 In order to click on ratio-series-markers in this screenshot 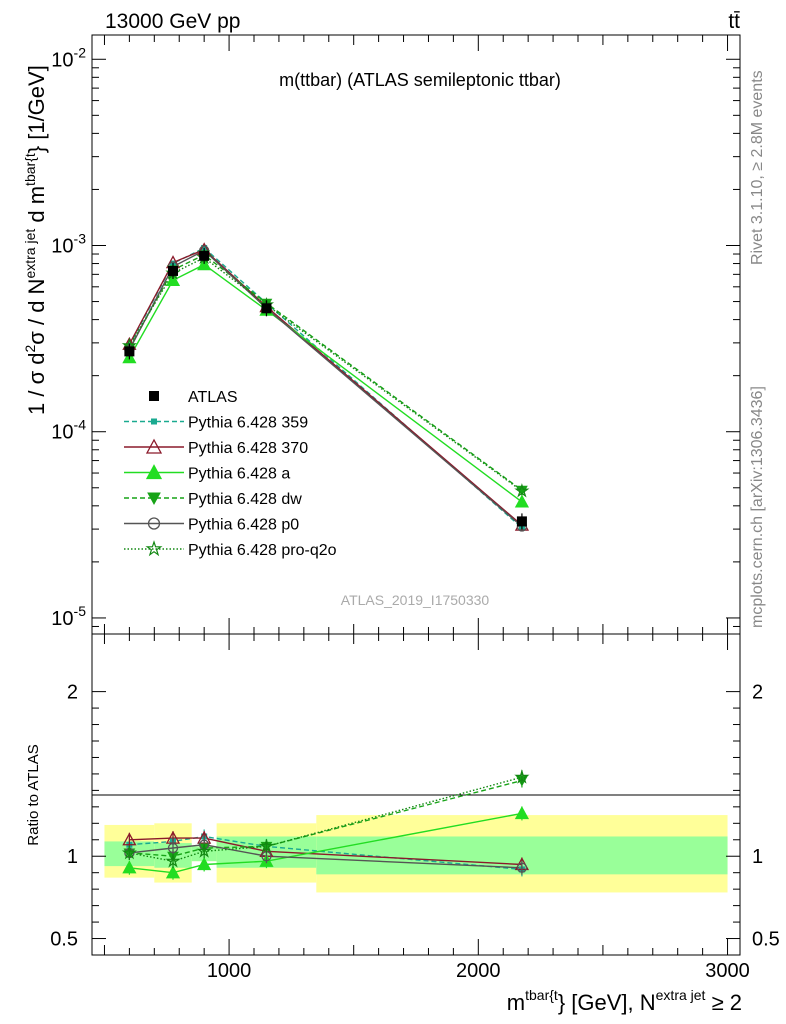, I will do `click(325, 824)`.